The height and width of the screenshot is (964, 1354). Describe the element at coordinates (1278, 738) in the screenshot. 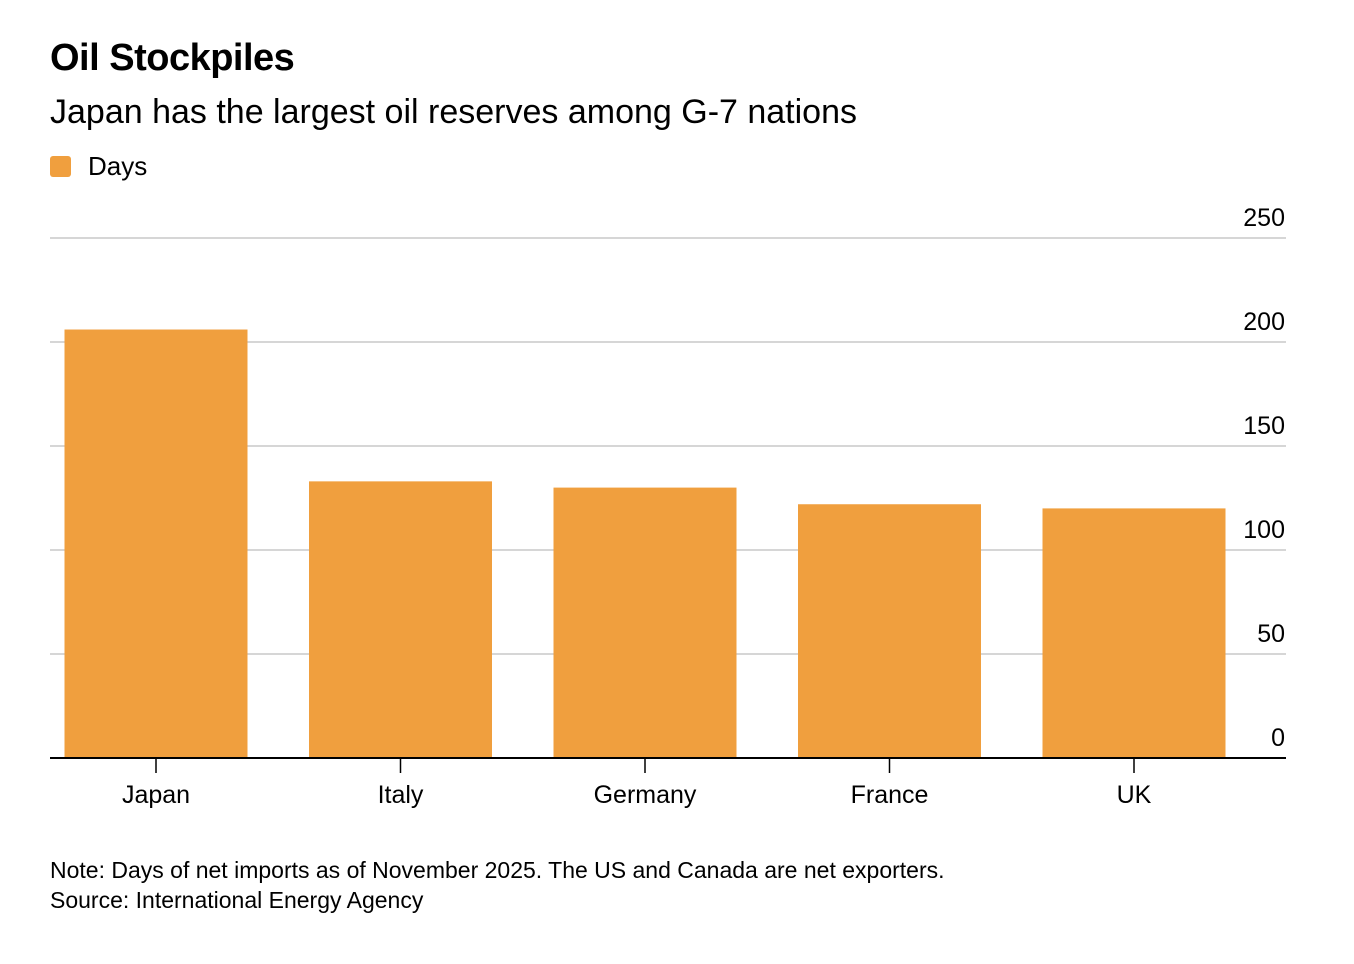

I see `y-tick-label: 0` at that location.